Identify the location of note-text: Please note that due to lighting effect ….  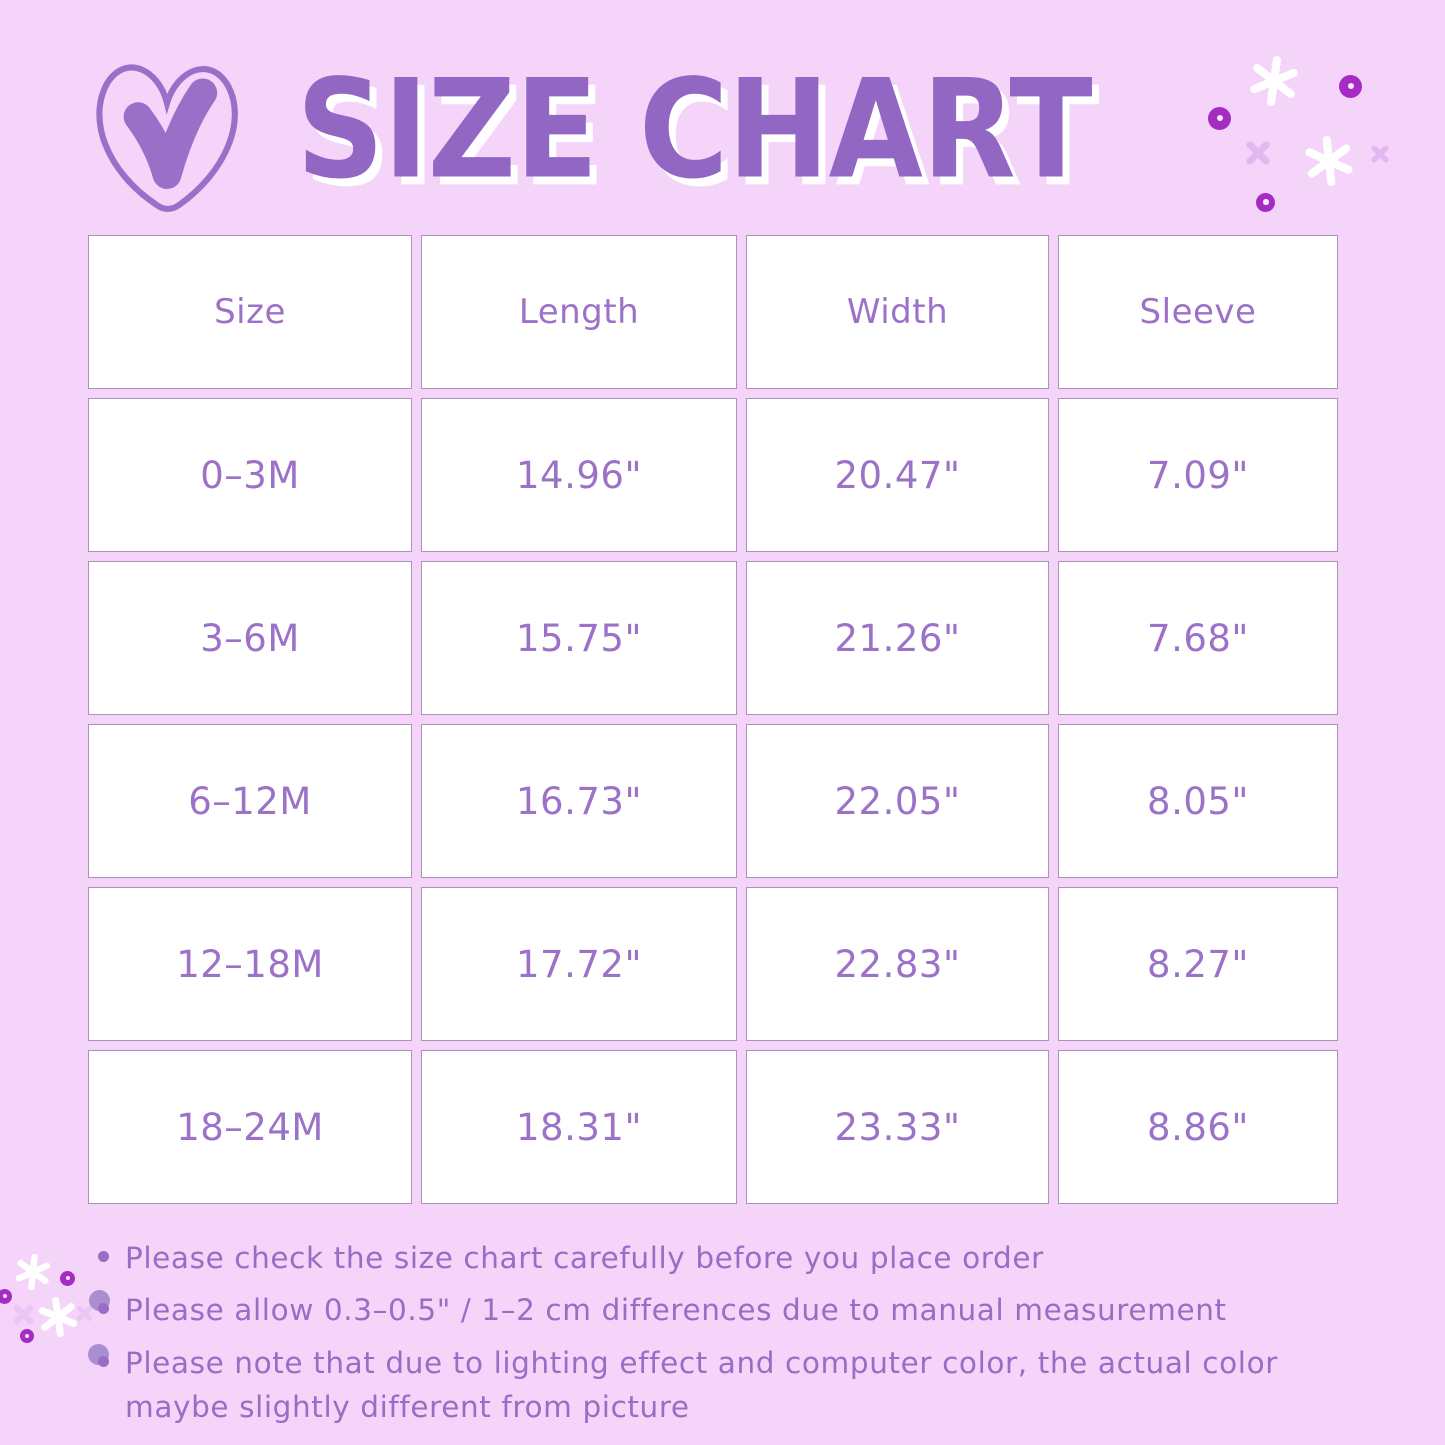
(701, 1384).